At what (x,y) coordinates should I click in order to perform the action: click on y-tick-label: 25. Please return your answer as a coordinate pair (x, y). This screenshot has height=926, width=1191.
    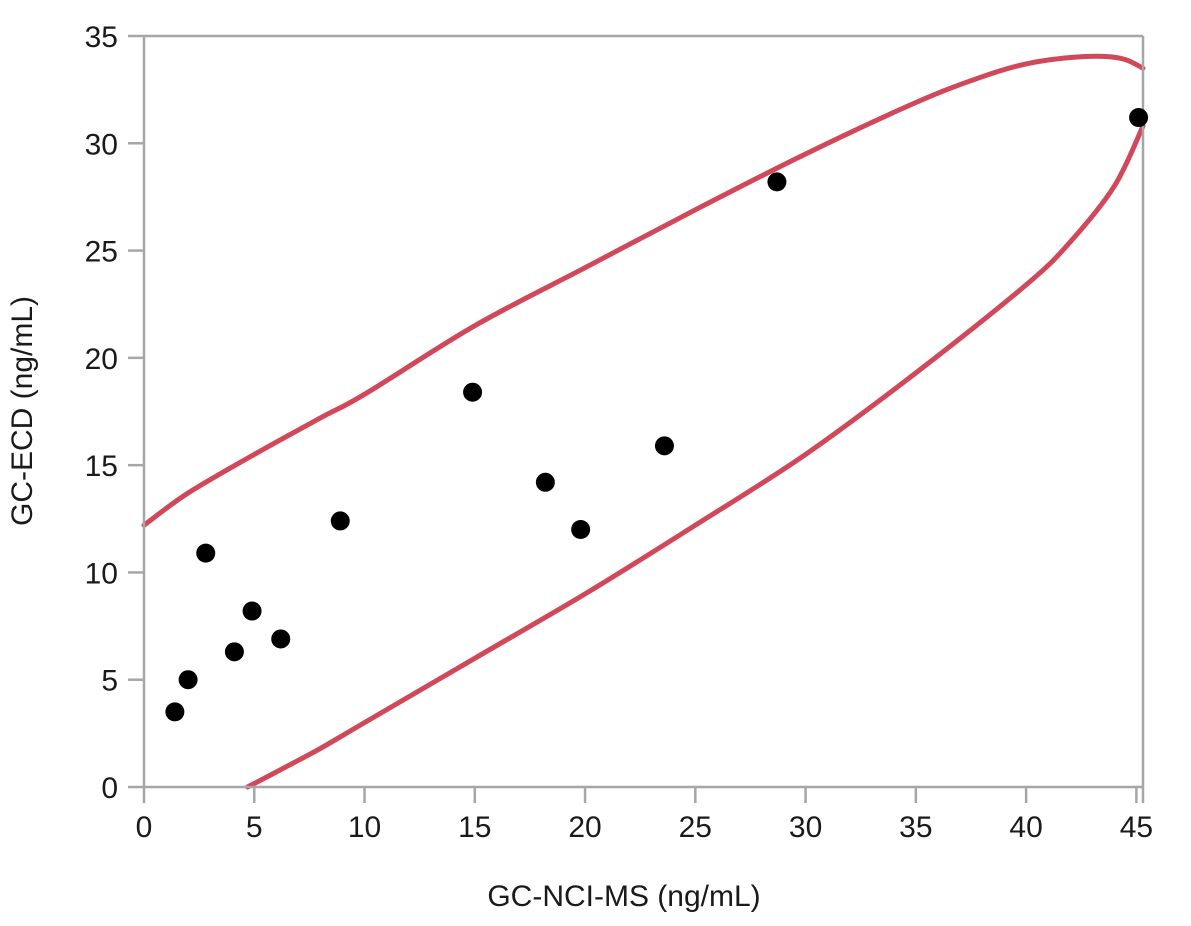
    Looking at the image, I should click on (101, 252).